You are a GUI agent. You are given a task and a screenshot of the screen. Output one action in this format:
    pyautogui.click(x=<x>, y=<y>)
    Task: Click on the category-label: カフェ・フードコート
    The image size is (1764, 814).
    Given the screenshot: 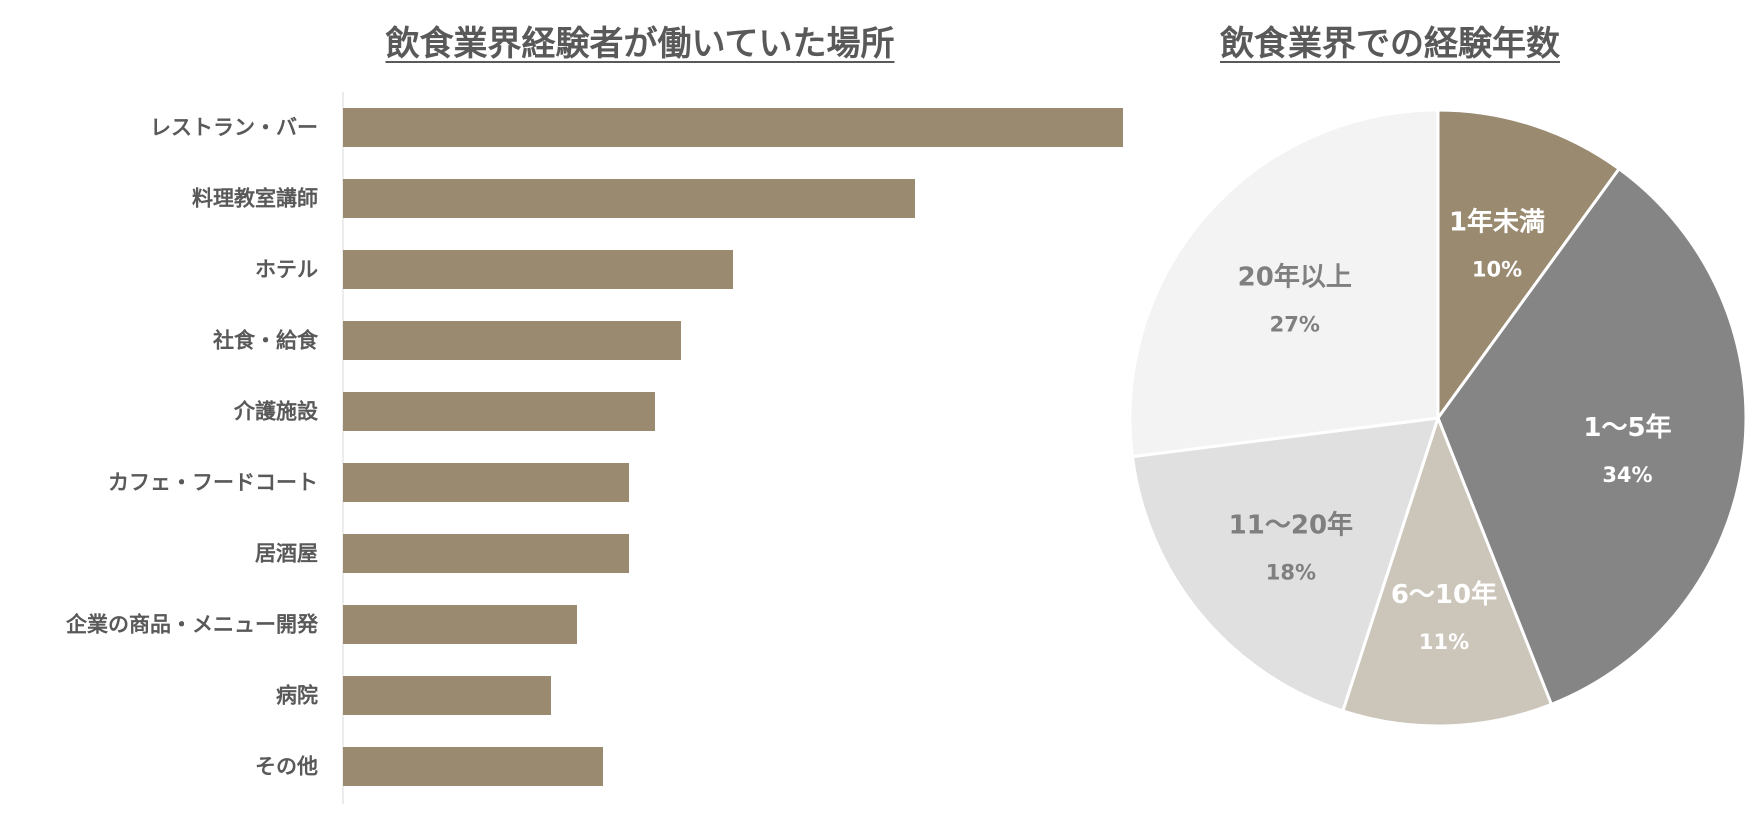 What is the action you would take?
    pyautogui.click(x=213, y=483)
    